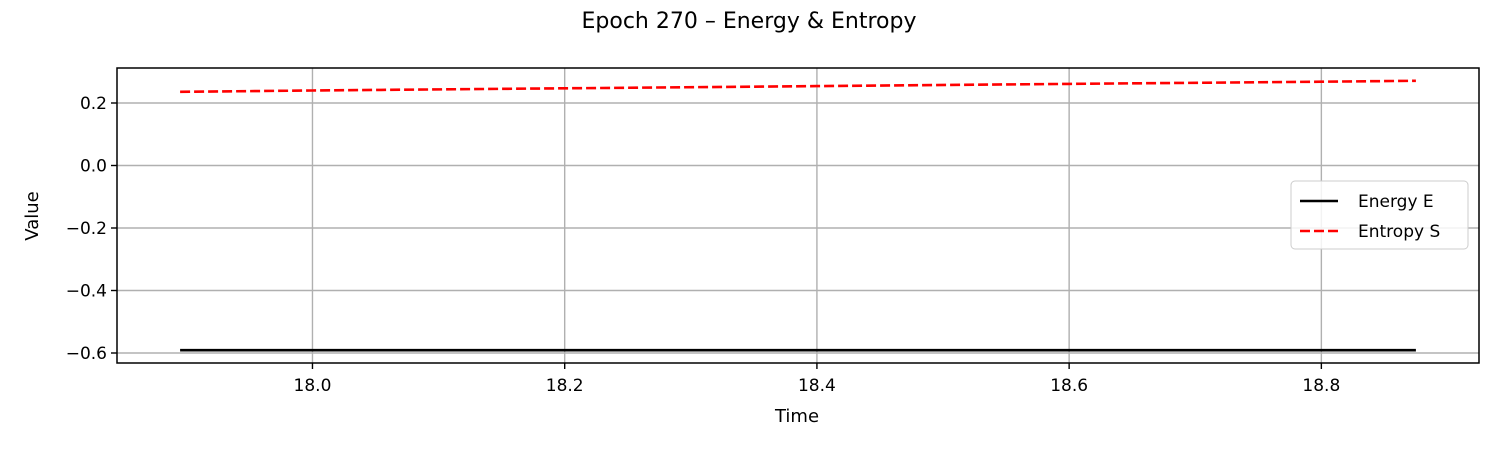 The image size is (1500, 450). Describe the element at coordinates (817, 386) in the screenshot. I see `x-tick-label: 18.4` at that location.